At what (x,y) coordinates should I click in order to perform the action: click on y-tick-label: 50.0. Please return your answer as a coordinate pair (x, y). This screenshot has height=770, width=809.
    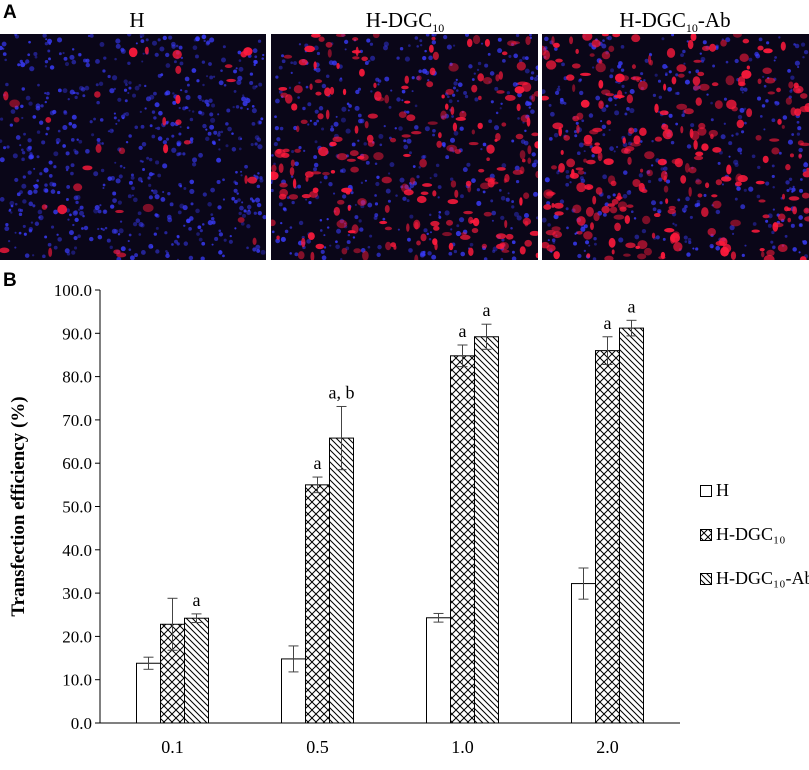
    Looking at the image, I should click on (77, 507).